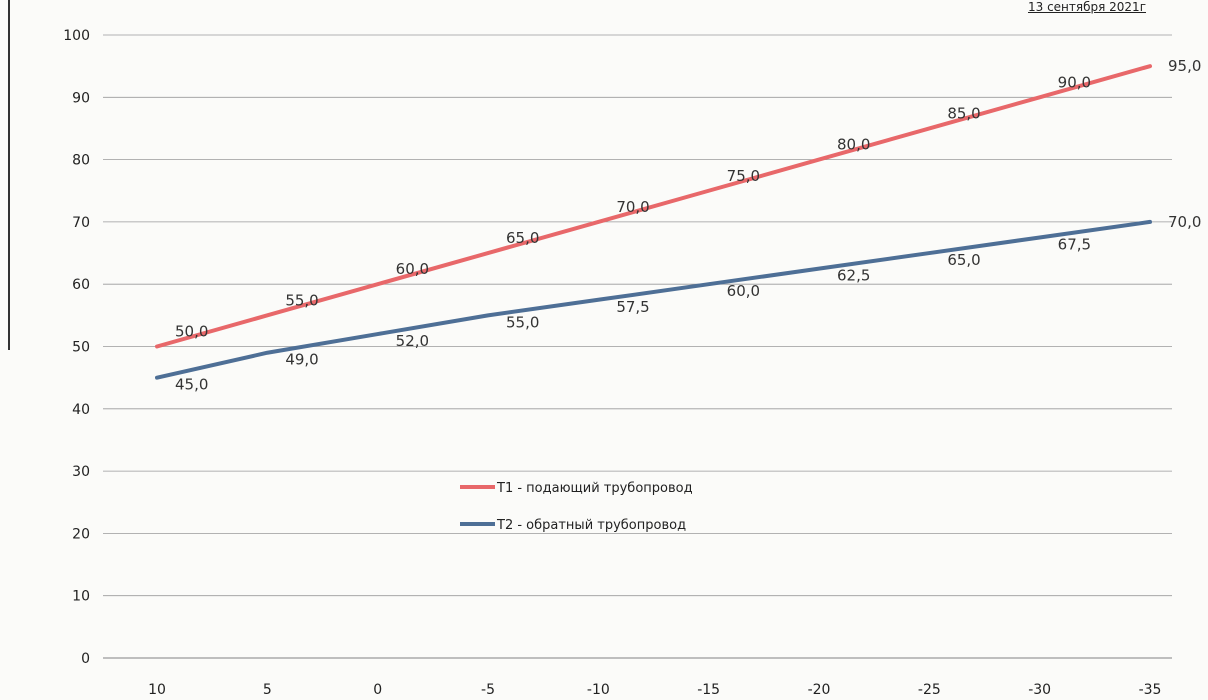 The image size is (1208, 700). I want to click on x-tick-label: -35, so click(1150, 690).